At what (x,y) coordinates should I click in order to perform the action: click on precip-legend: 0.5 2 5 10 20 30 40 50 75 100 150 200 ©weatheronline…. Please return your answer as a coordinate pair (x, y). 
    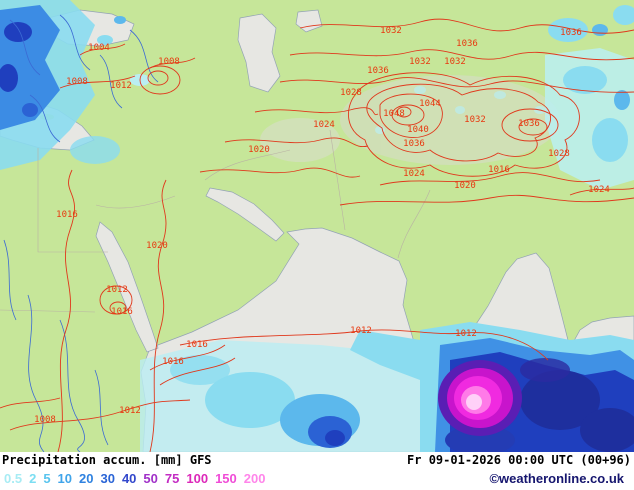
    Looking at the image, I should click on (317, 478).